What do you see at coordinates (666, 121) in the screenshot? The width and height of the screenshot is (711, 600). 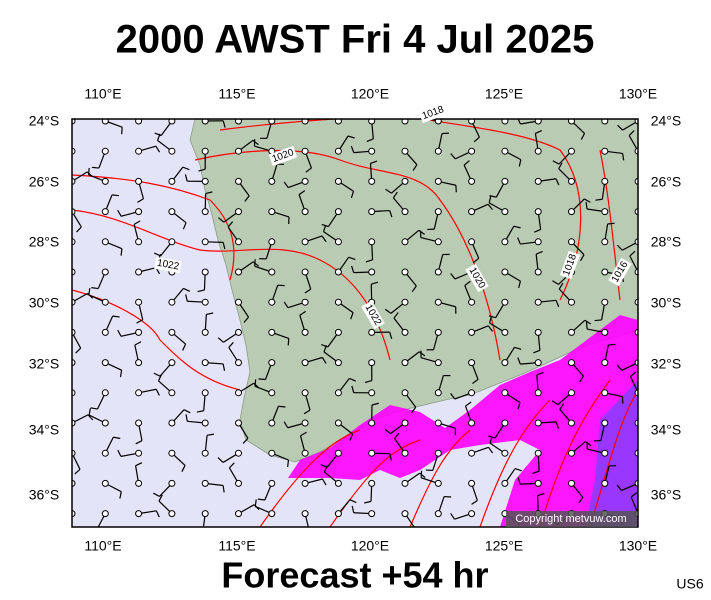 I see `lat-label: 24°S` at bounding box center [666, 121].